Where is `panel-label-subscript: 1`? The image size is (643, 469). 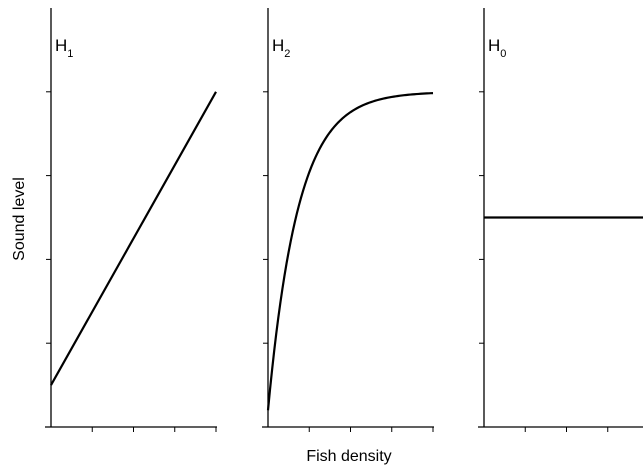 panel-label-subscript: 1 is located at coordinates (70, 54).